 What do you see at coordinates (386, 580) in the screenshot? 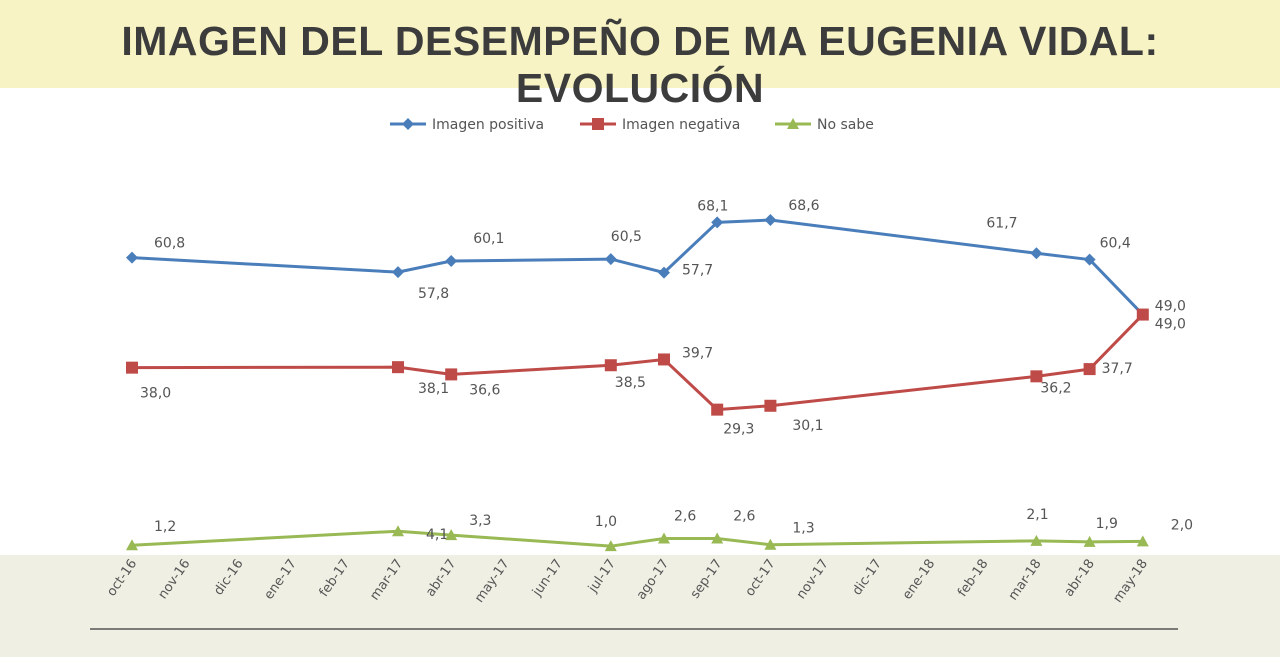
I see `x-tick-label: mar-17` at bounding box center [386, 580].